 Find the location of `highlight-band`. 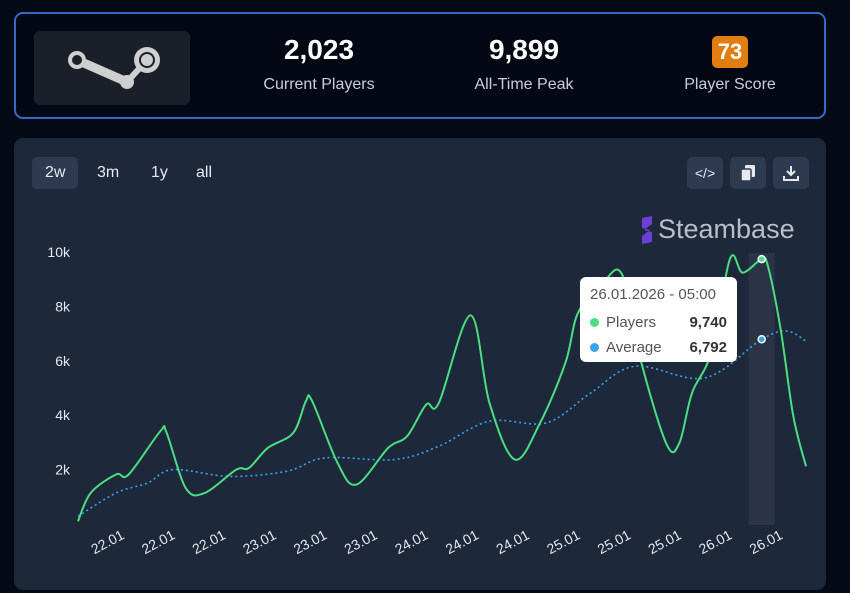

highlight-band is located at coordinates (761, 389).